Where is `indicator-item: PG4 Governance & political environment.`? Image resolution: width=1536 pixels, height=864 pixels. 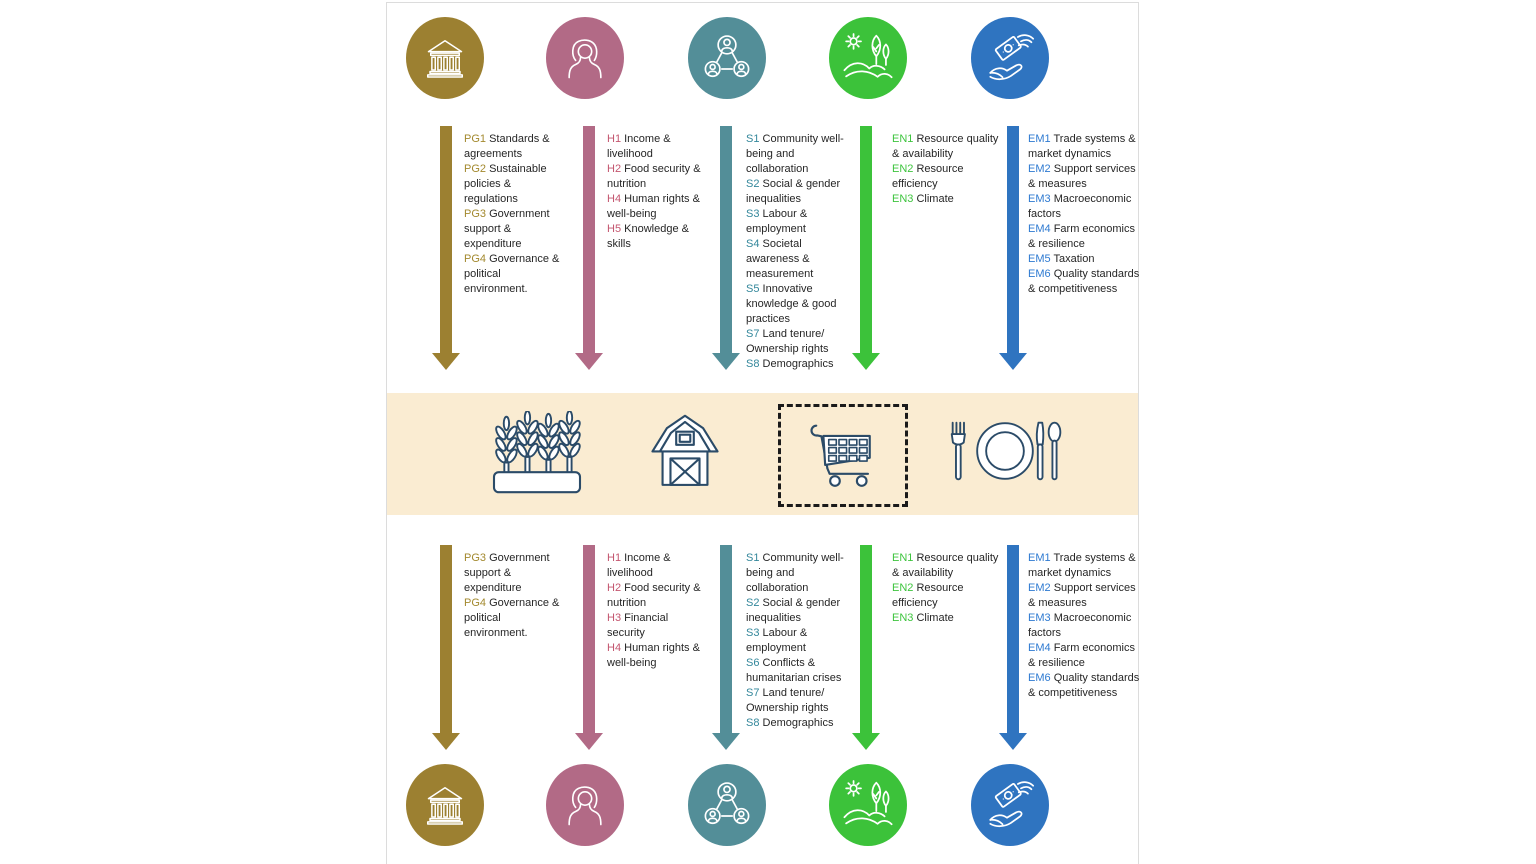
indicator-item: PG4 Governance & political environment. is located at coordinates (513, 618).